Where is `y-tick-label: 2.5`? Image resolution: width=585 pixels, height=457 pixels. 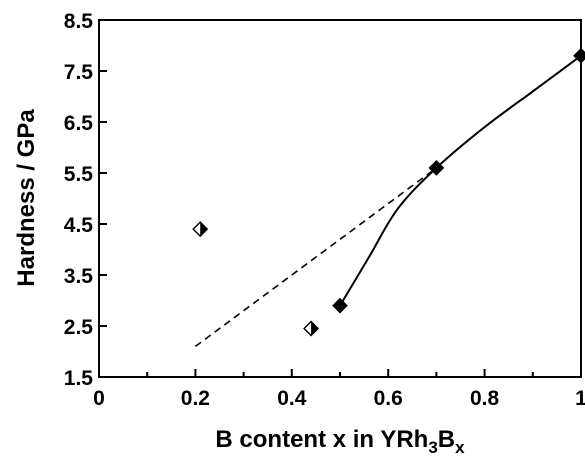 y-tick-label: 2.5 is located at coordinates (79, 327).